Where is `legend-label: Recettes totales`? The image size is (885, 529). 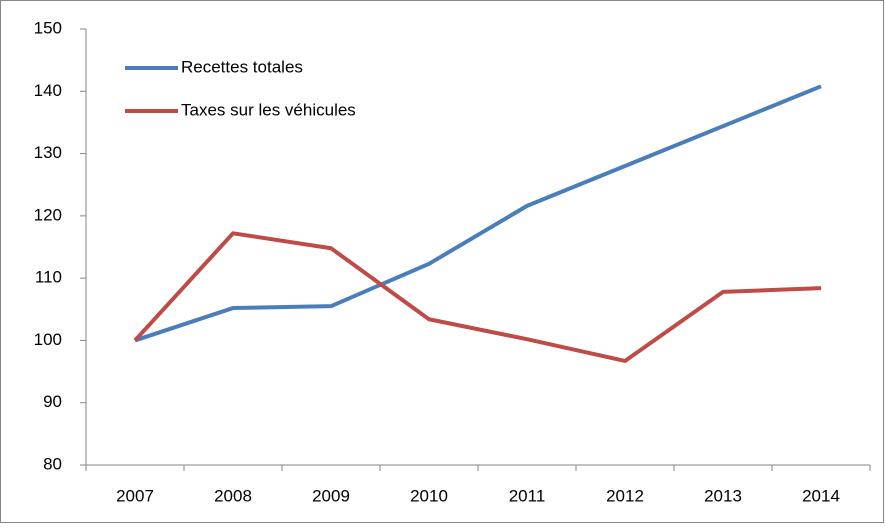
legend-label: Recettes totales is located at coordinates (242, 66).